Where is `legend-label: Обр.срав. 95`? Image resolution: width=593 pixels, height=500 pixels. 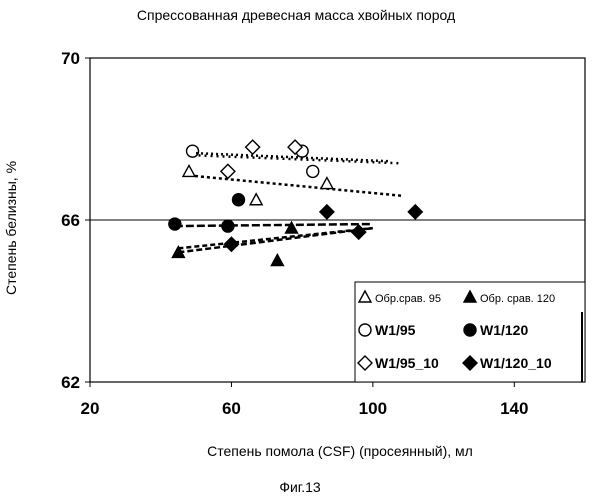 legend-label: Обр.срав. 95 is located at coordinates (408, 299).